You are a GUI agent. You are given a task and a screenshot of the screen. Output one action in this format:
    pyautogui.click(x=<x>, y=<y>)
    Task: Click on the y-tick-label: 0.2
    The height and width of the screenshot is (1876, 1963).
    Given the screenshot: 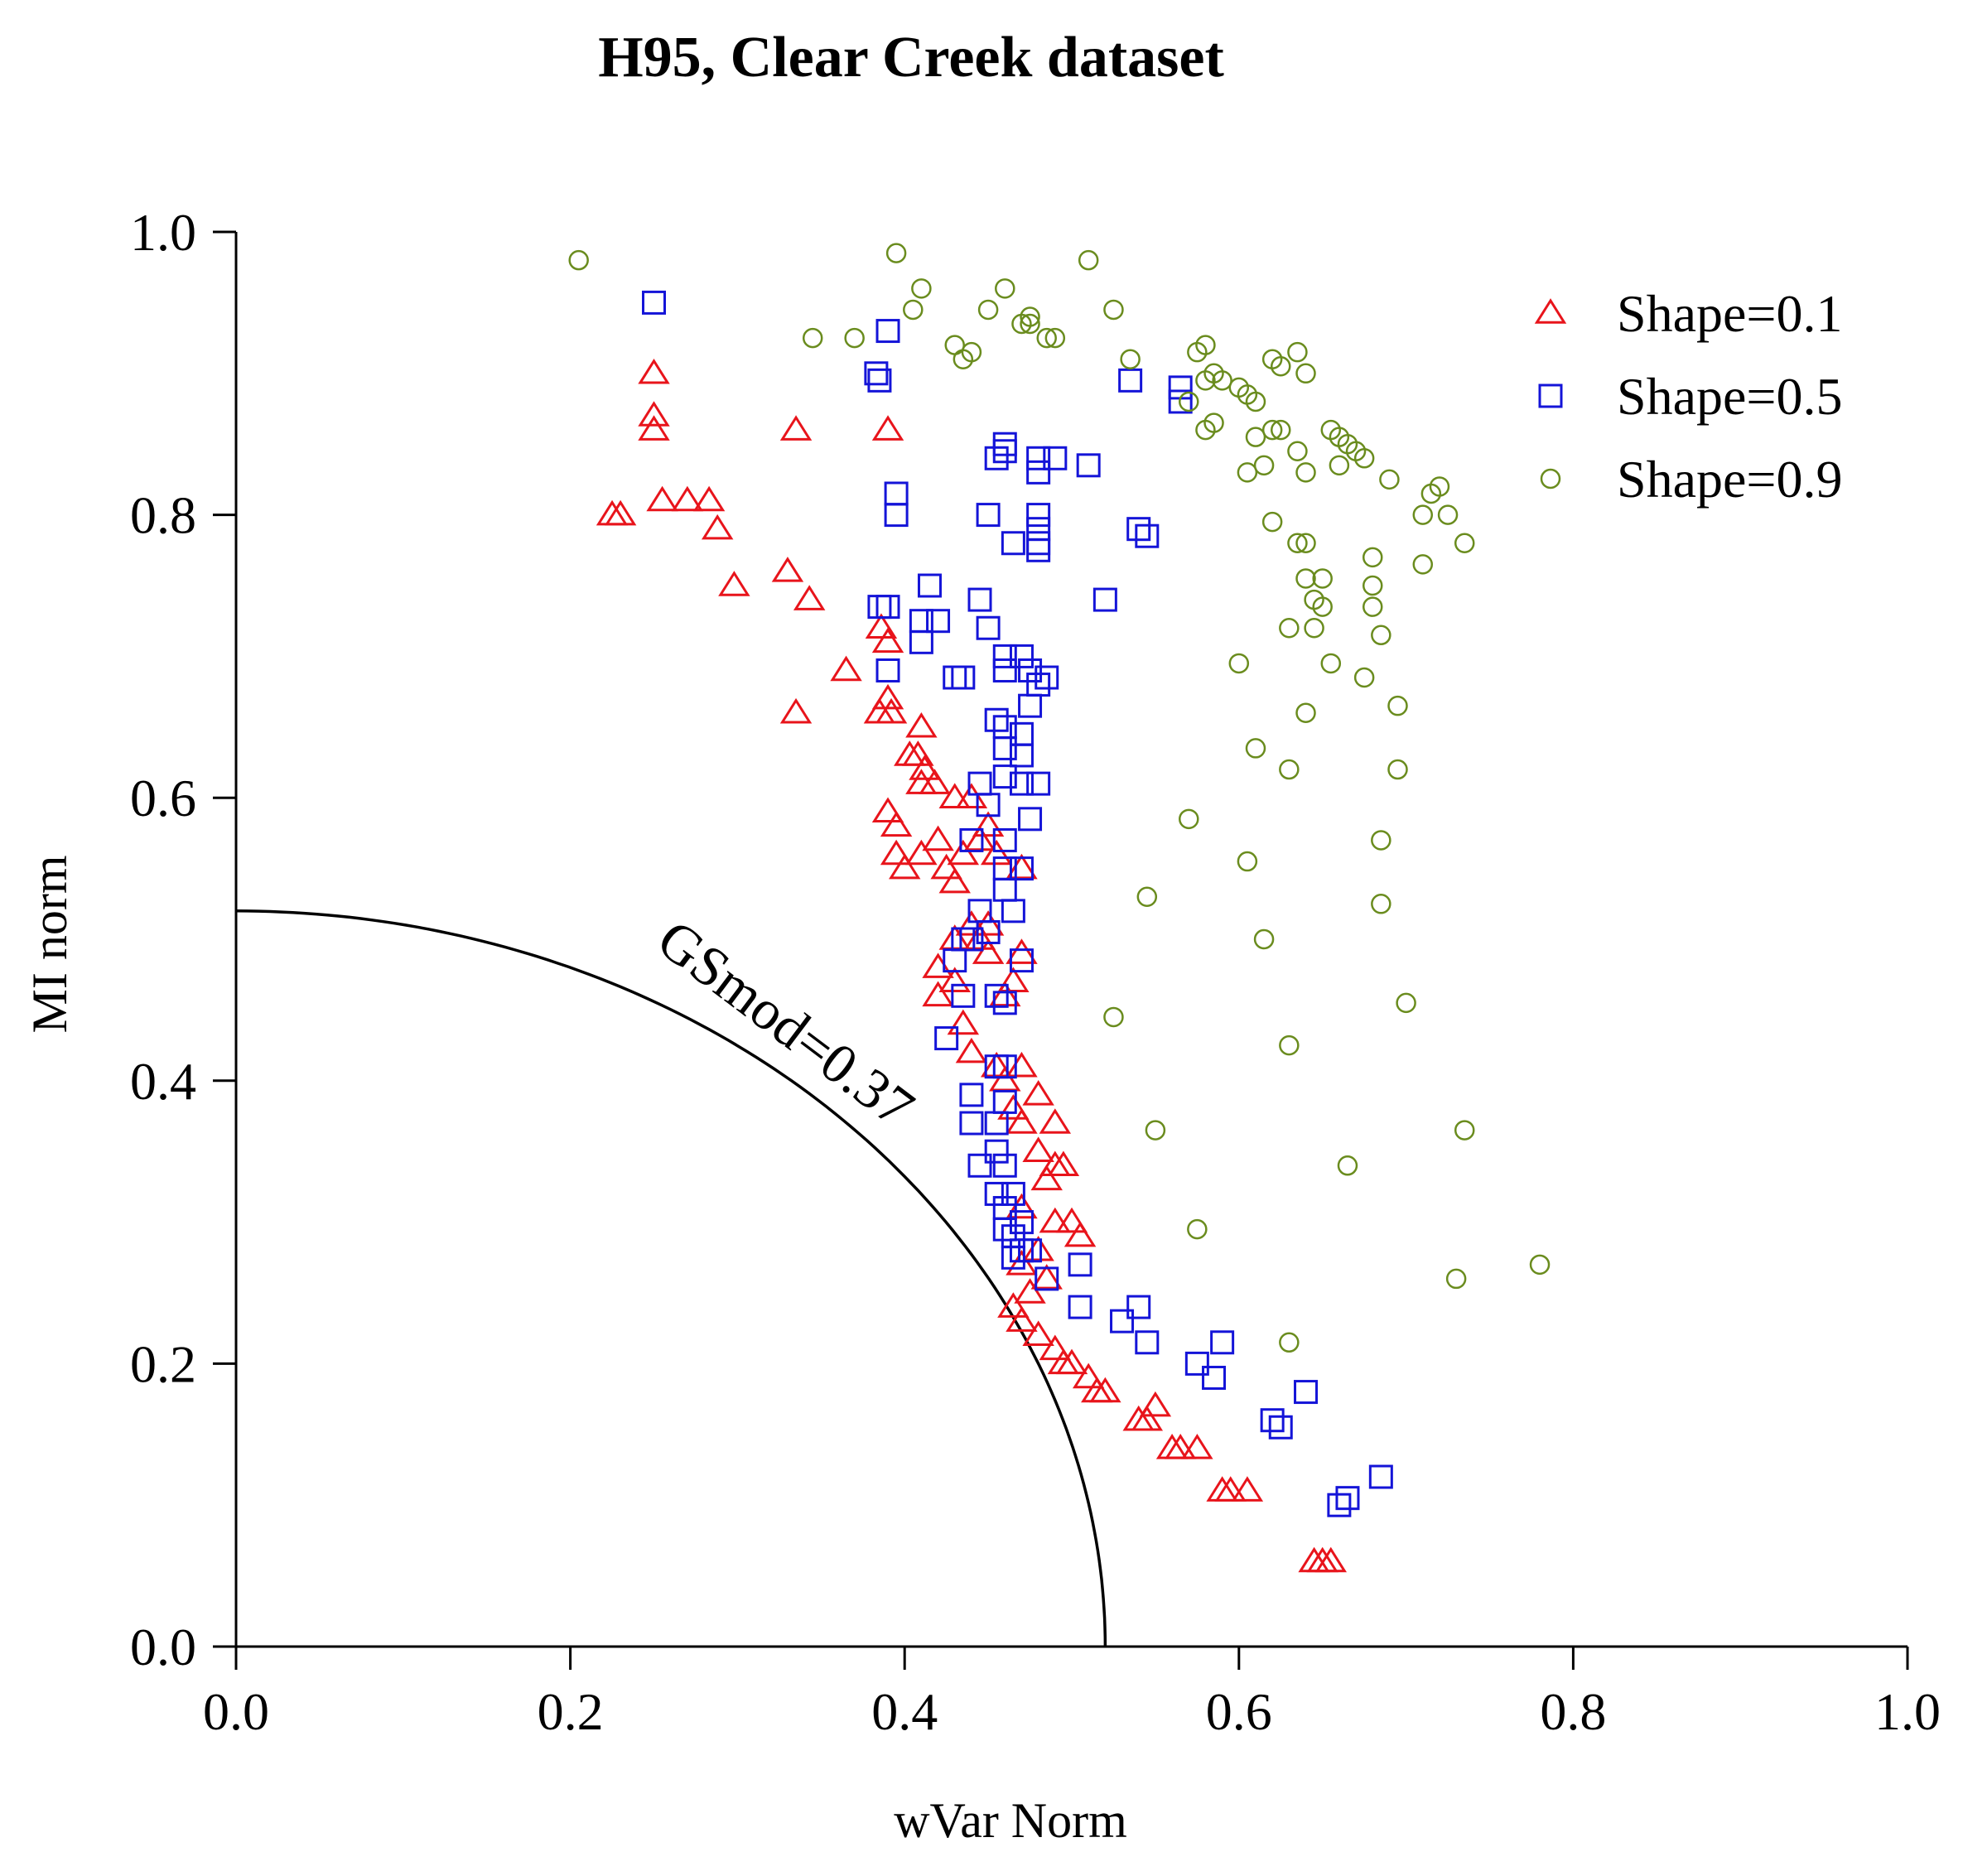 What is the action you would take?
    pyautogui.click(x=163, y=1363)
    